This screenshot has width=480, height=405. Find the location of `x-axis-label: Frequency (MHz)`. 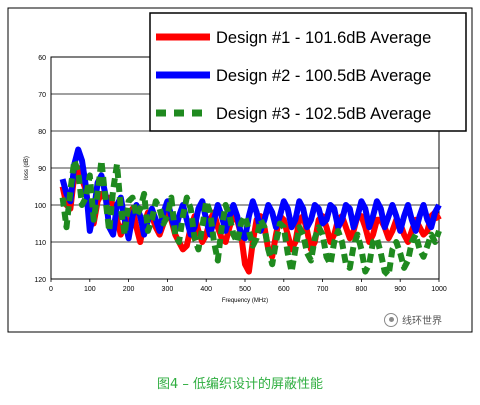

x-axis-label: Frequency (MHz) is located at coordinates (245, 301).